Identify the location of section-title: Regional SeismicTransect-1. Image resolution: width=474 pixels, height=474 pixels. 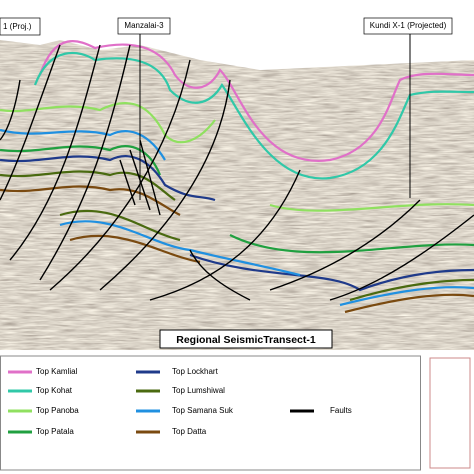
(246, 340).